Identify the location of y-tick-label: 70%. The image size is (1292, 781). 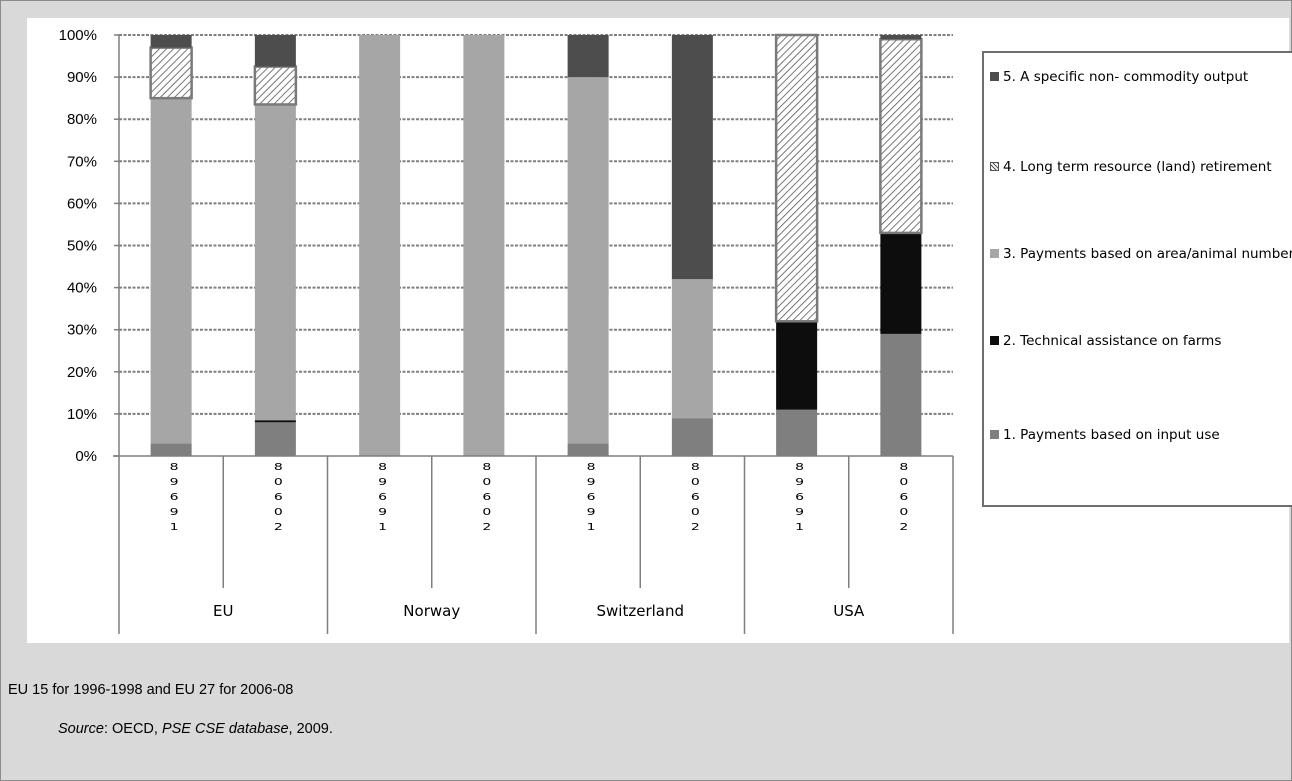
(82, 161).